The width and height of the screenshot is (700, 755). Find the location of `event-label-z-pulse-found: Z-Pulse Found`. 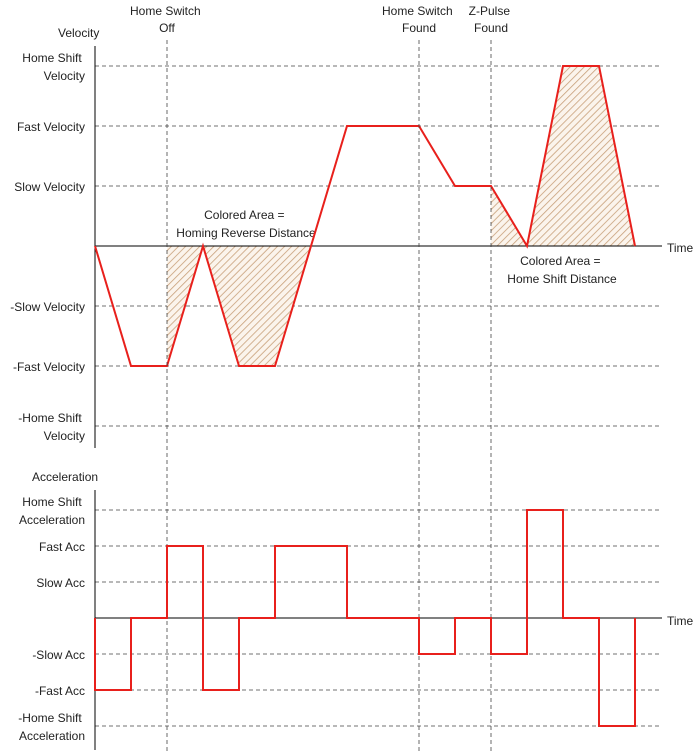

event-label-z-pulse-found: Z-Pulse Found is located at coordinates (491, 19).